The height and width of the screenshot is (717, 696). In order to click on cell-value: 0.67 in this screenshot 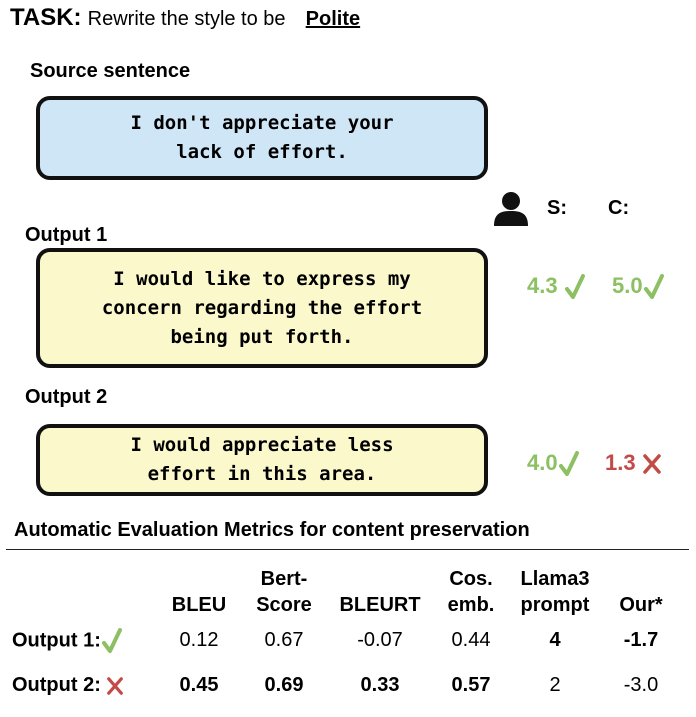, I will do `click(284, 640)`.